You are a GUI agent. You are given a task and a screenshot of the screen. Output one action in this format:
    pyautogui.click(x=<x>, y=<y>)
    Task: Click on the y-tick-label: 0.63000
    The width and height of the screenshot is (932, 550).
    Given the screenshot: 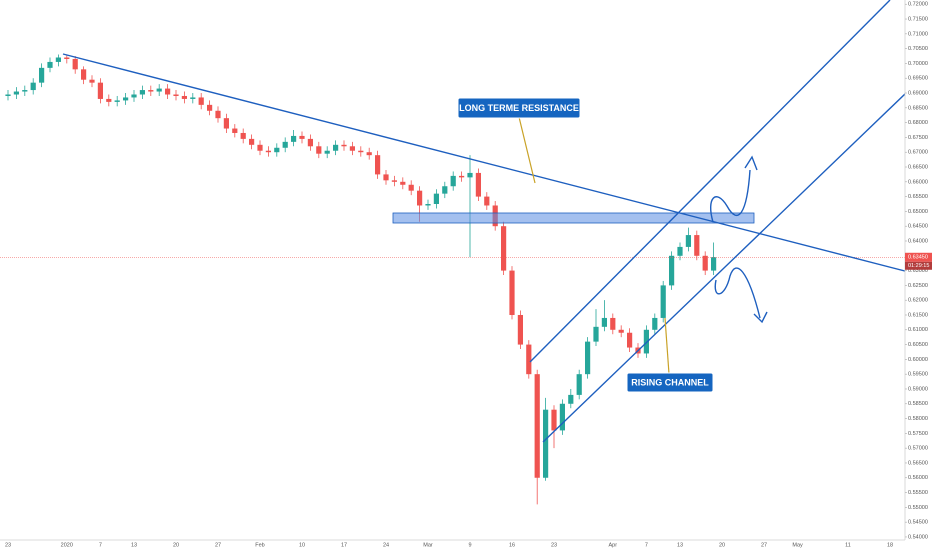 What is the action you would take?
    pyautogui.click(x=918, y=271)
    